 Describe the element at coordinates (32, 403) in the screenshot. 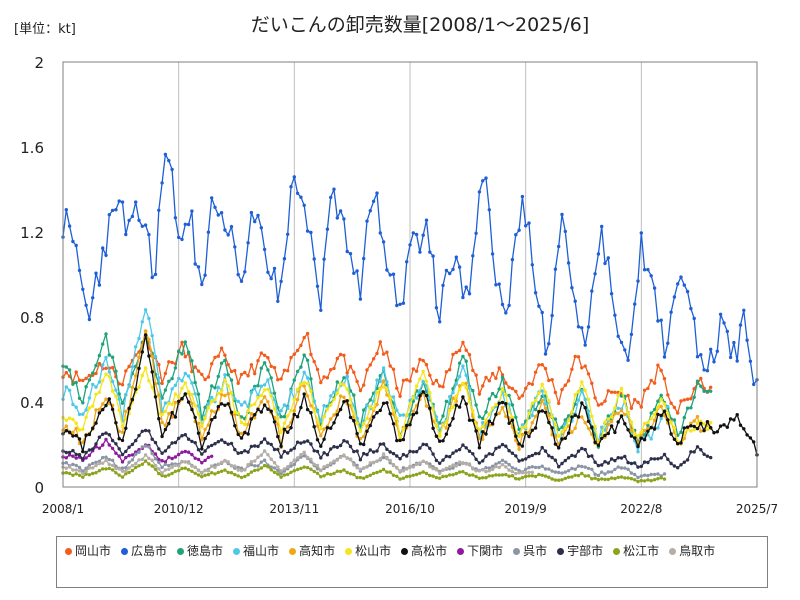

I see `y-tick-label: 0.4` at that location.